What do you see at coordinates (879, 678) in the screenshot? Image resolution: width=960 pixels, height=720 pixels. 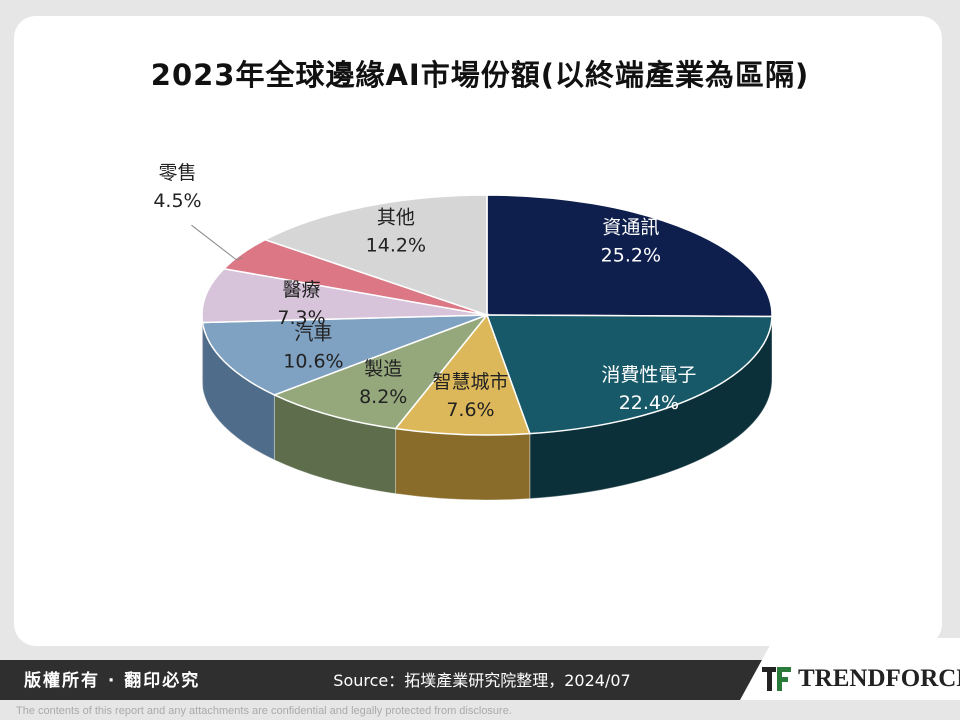 I see `trendforce-logo-text: TRENDFORCE` at bounding box center [879, 678].